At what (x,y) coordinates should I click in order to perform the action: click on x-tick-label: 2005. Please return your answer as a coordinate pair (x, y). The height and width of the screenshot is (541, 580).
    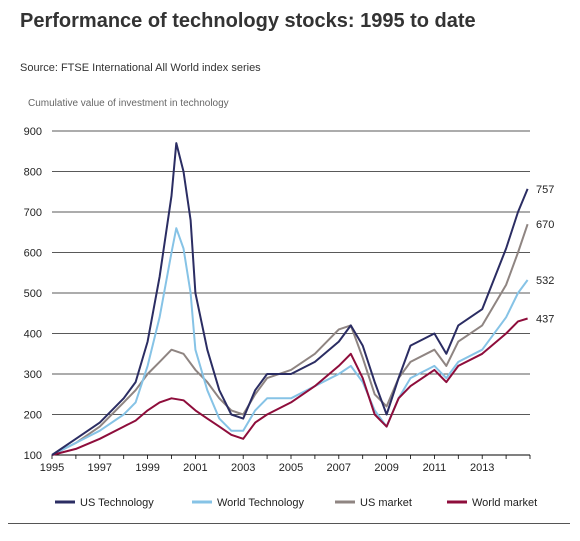
    Looking at the image, I should click on (291, 468).